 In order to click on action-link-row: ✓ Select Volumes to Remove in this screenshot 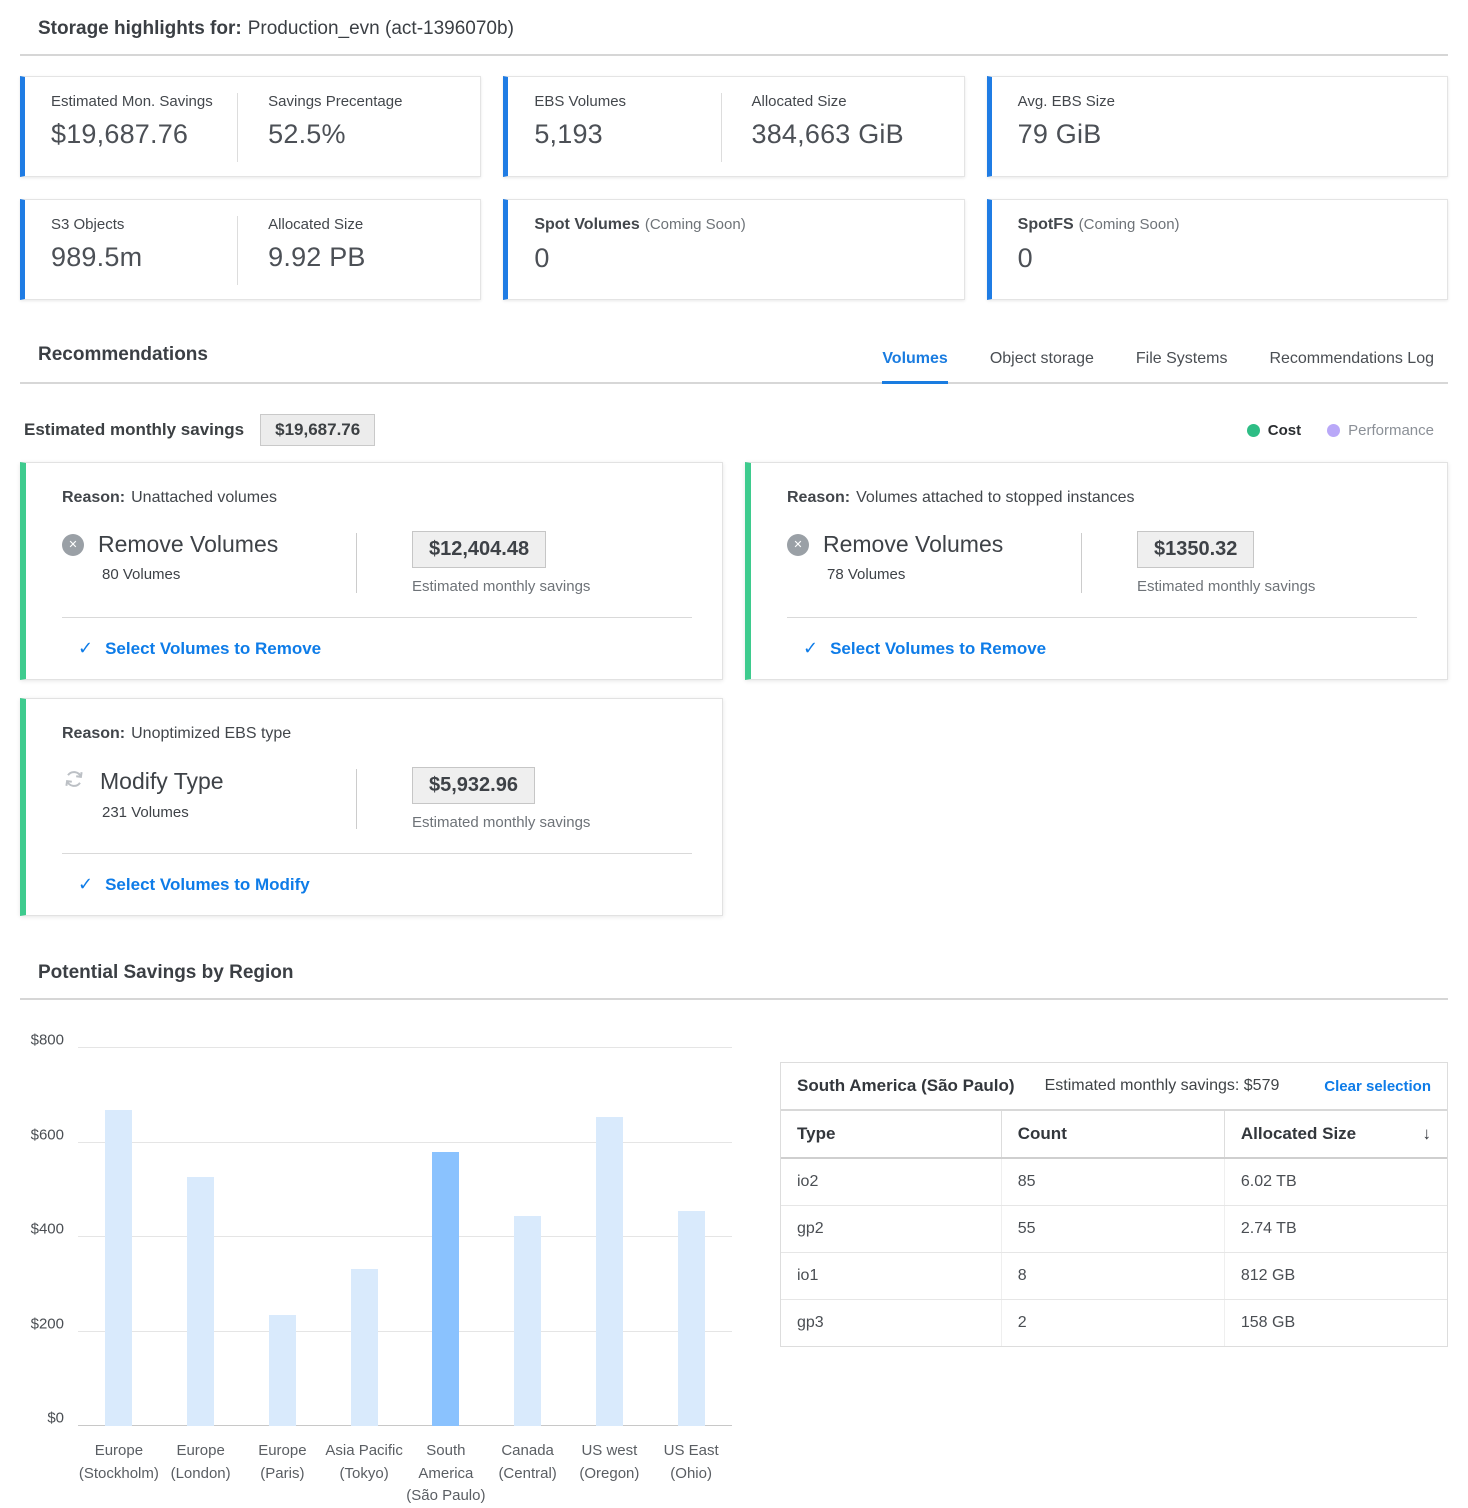, I will do `click(1102, 648)`.